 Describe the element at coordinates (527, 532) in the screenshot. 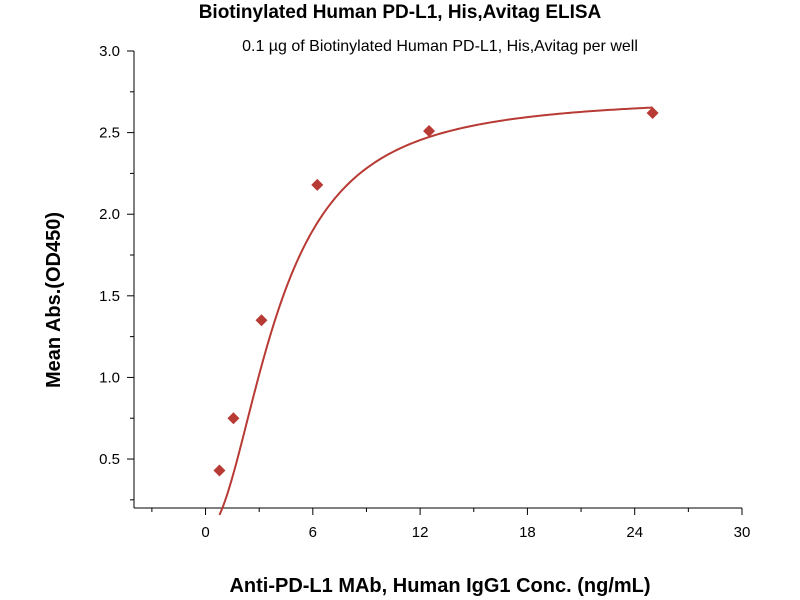

I see `x-tick-label: 18` at that location.